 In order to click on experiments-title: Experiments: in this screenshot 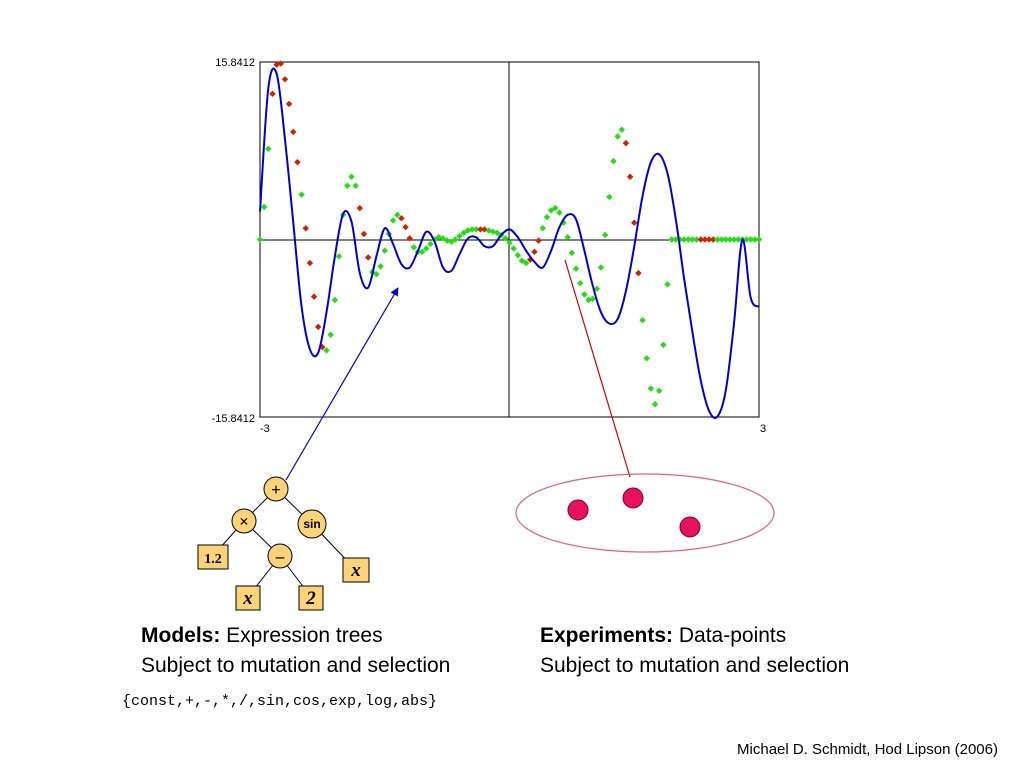, I will do `click(607, 635)`.